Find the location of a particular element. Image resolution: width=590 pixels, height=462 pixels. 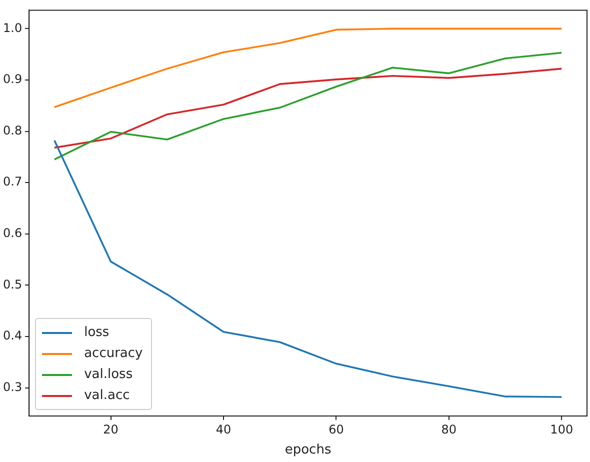

x-tick-label: 100 is located at coordinates (562, 429).